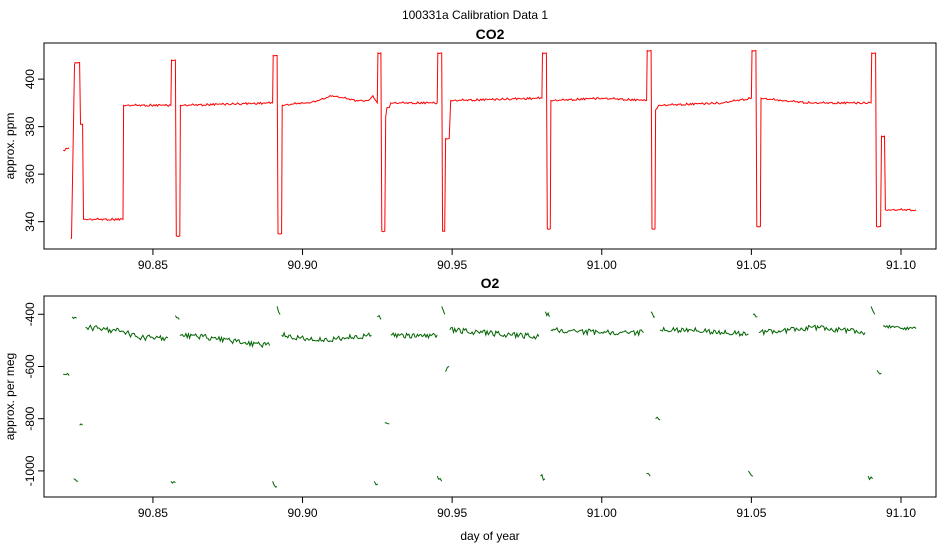 The width and height of the screenshot is (950, 550). Describe the element at coordinates (452, 265) in the screenshot. I see `co2-x-tick-label: 90.95` at that location.